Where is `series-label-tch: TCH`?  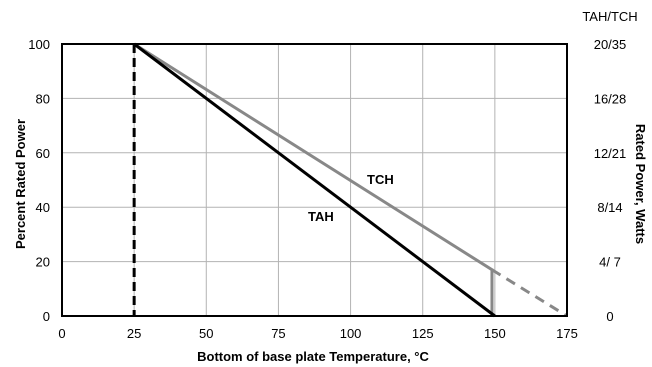
series-label-tch: TCH is located at coordinates (380, 179).